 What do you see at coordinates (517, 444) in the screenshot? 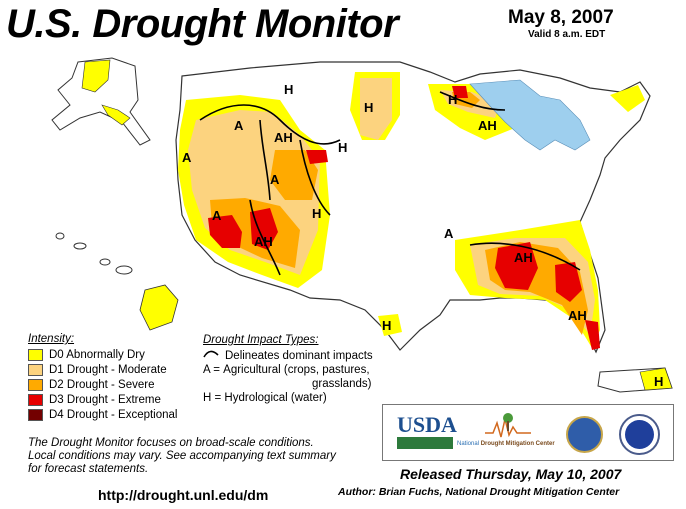
I see `ndmc-text-b: Drought Mitigation Center` at bounding box center [517, 444].